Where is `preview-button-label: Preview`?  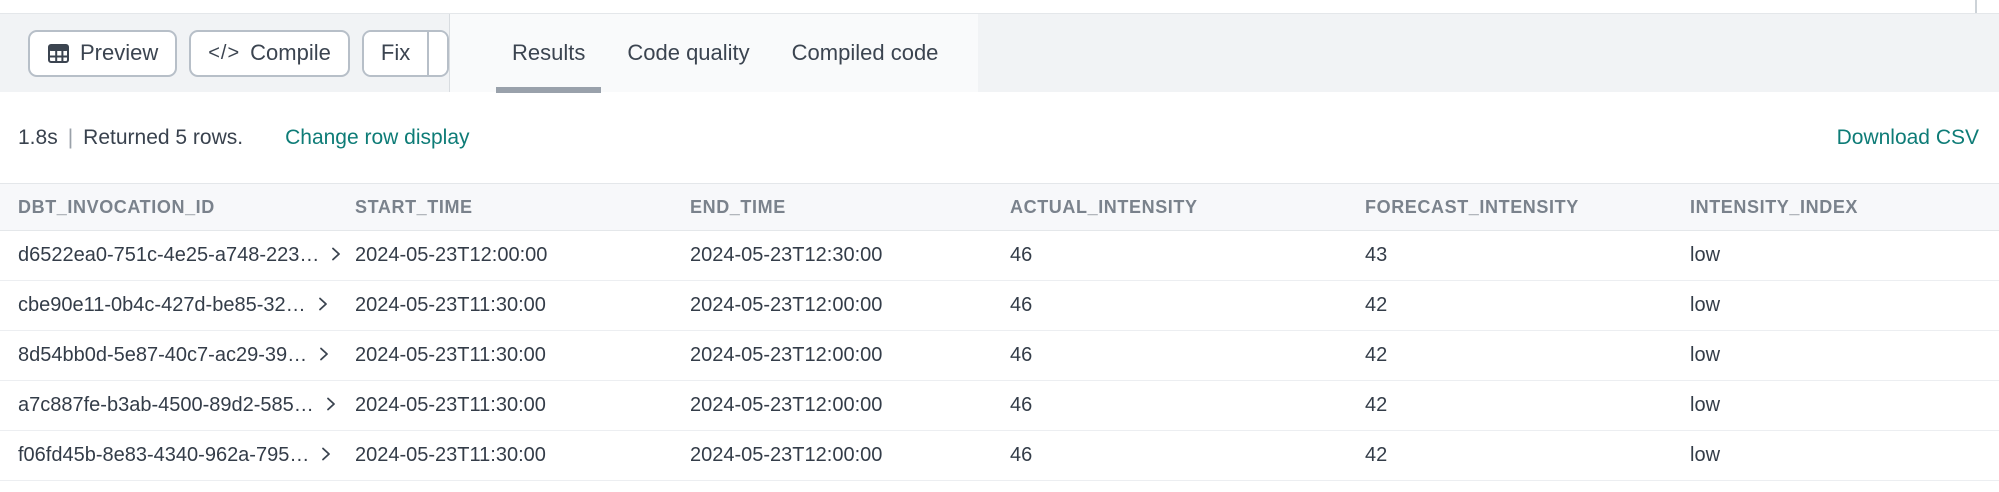
preview-button-label: Preview is located at coordinates (119, 52).